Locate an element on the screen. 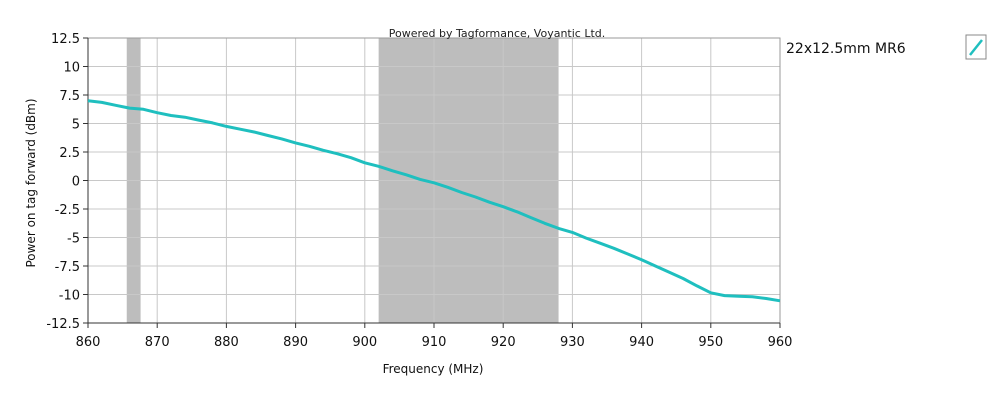 This screenshot has width=1000, height=400. y-tick-label: 10 is located at coordinates (71, 68).